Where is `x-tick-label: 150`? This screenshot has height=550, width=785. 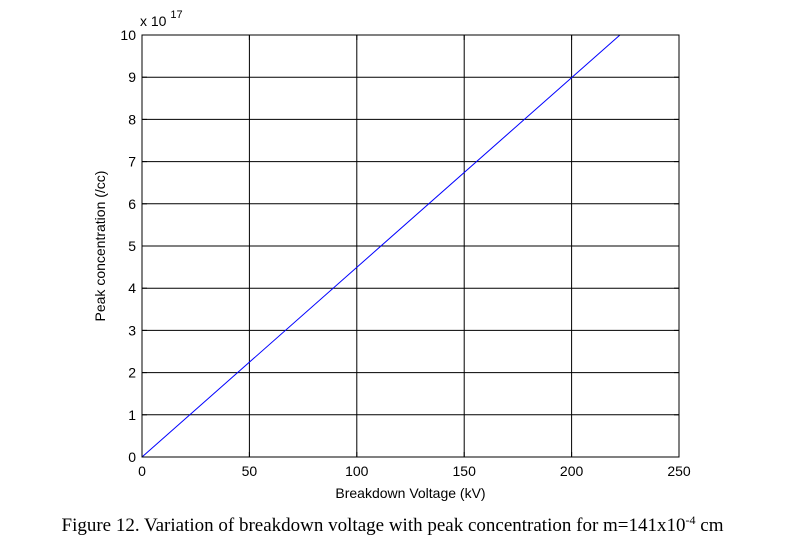 x-tick-label: 150 is located at coordinates (465, 471).